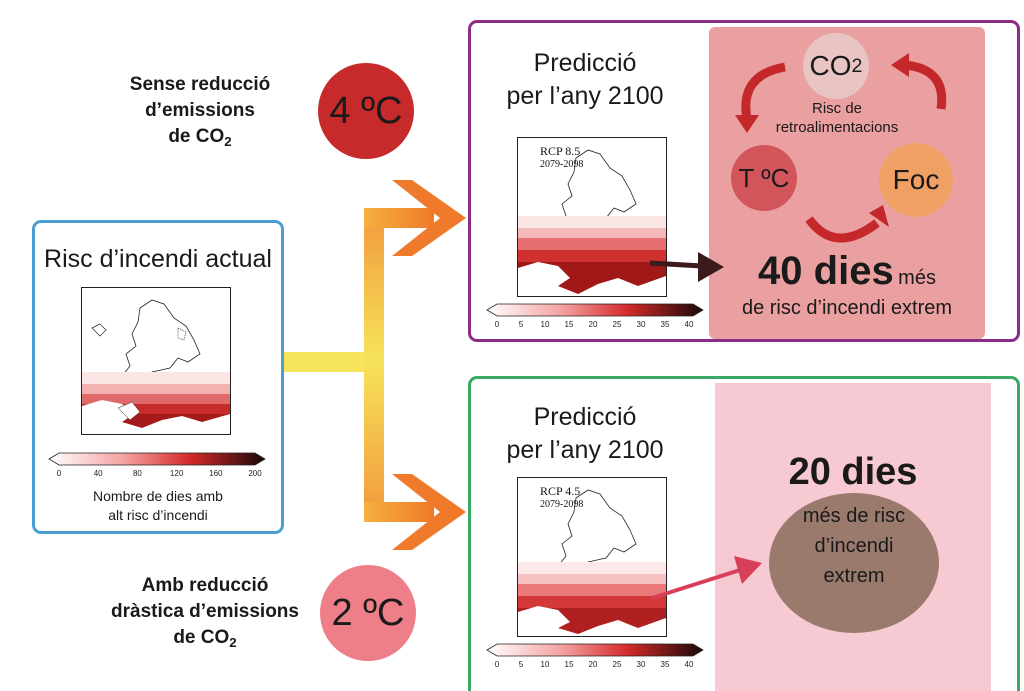 This screenshot has width=1024, height=691. I want to click on prediction-high-map: RCP 8.5 2079-2098, so click(592, 217).